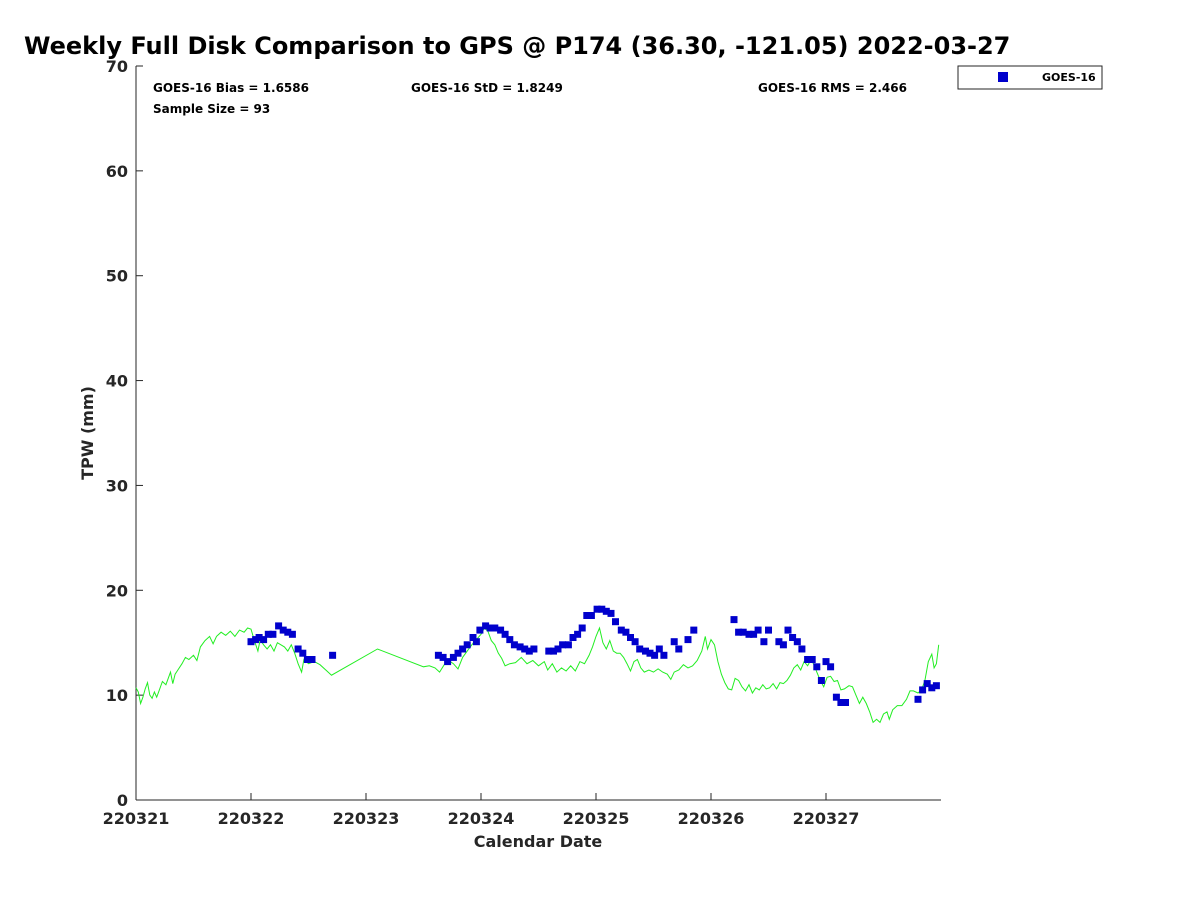 The image size is (1200, 900). I want to click on x-tick-label: 220325, so click(596, 818).